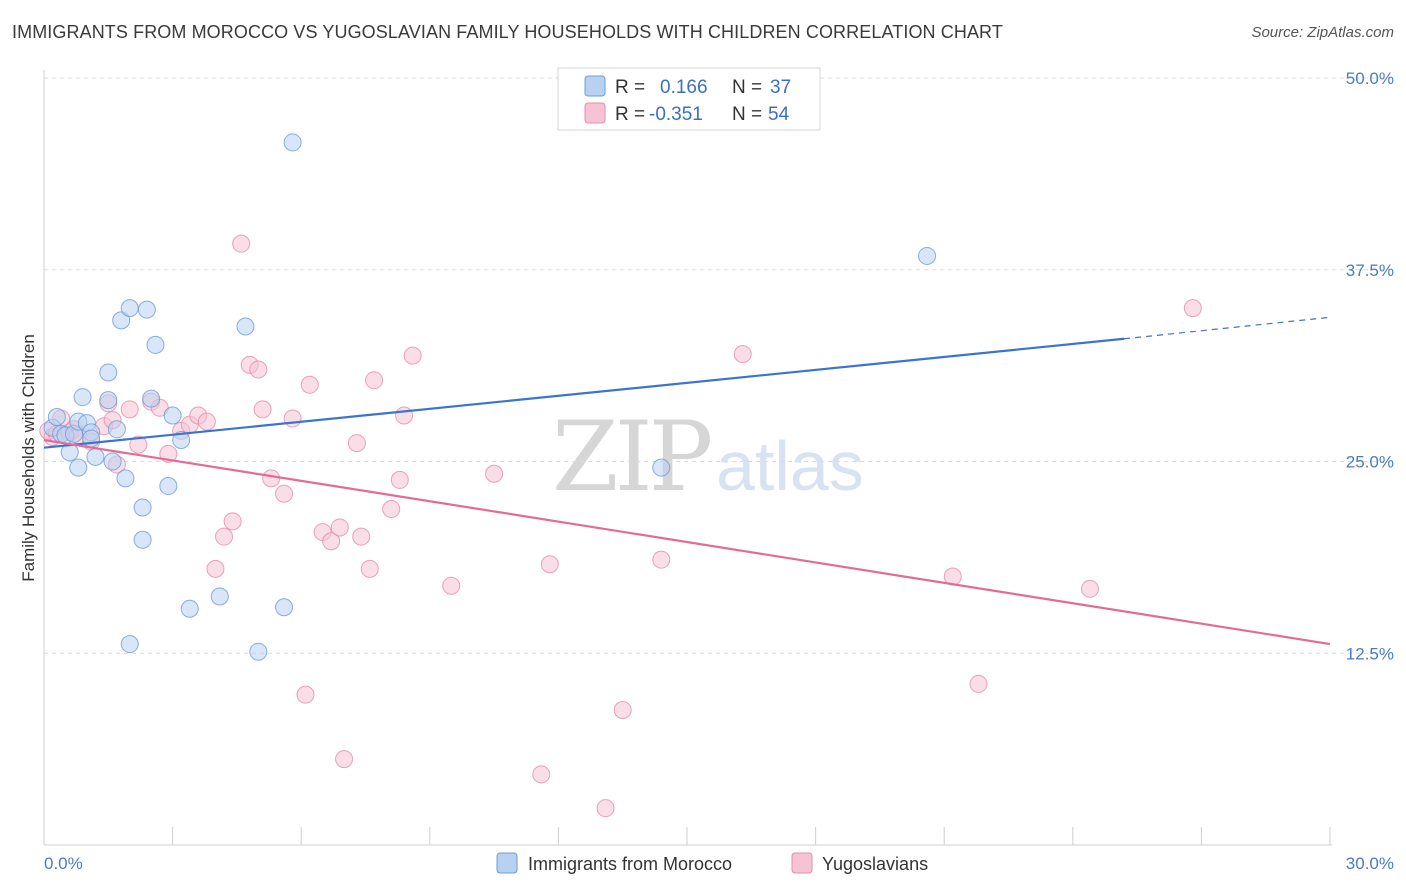  Describe the element at coordinates (595, 86) in the screenshot. I see `legend-swatch-blue` at that location.